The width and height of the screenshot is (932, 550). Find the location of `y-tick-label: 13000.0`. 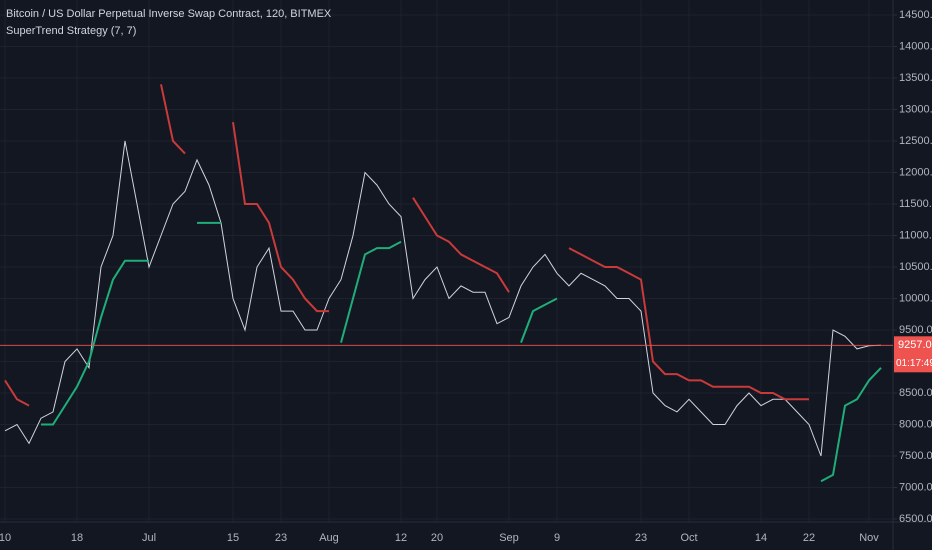

y-tick-label: 13000.0 is located at coordinates (915, 109).